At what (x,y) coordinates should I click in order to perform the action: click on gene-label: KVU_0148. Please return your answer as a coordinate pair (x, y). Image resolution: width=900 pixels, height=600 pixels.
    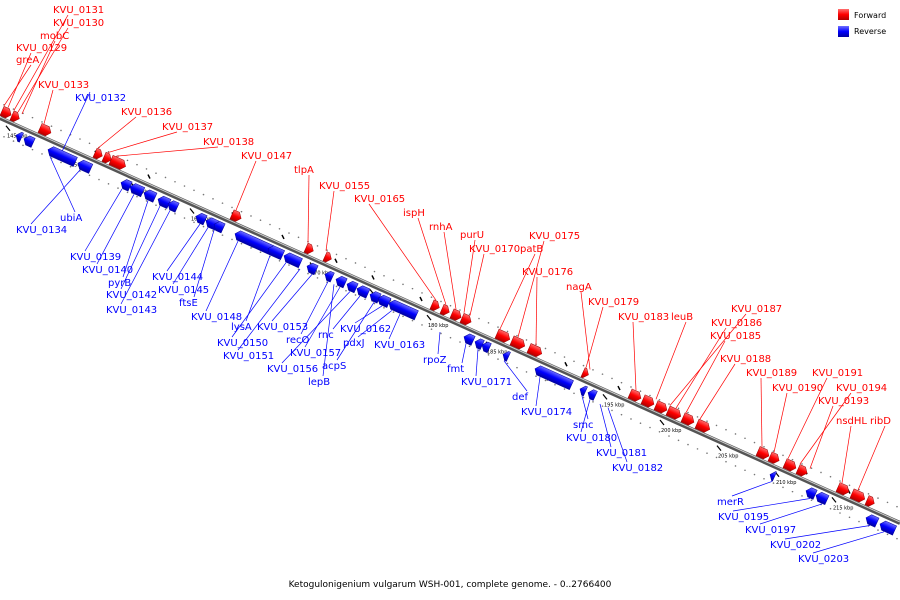
    Looking at the image, I should click on (216, 317).